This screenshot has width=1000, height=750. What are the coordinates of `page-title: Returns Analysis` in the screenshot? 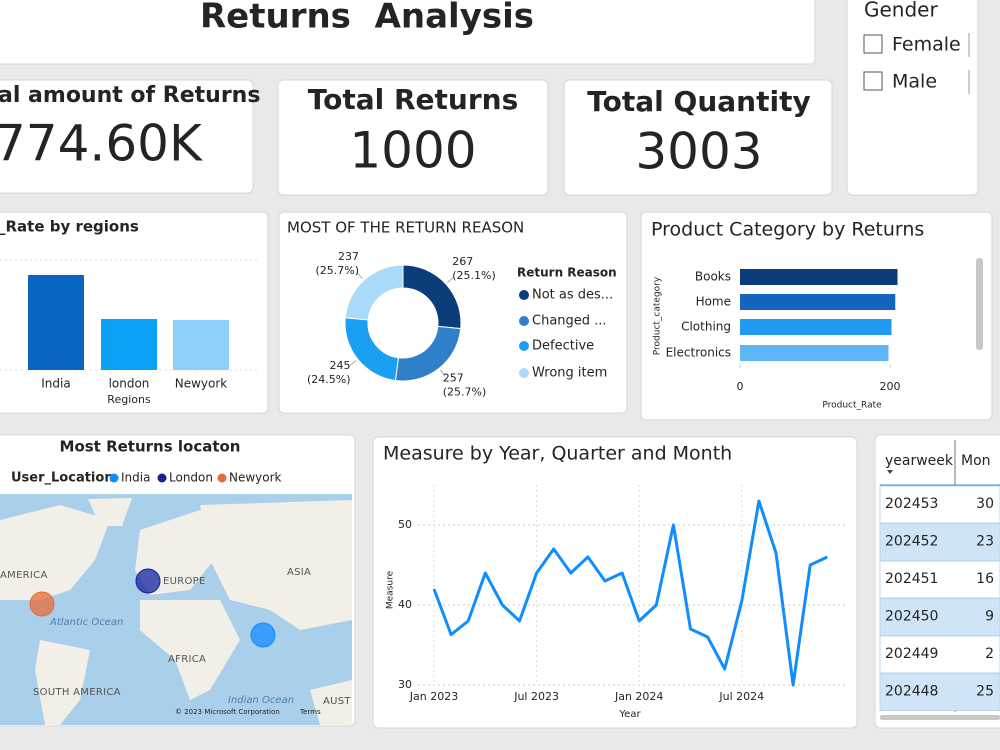 It's located at (367, 18).